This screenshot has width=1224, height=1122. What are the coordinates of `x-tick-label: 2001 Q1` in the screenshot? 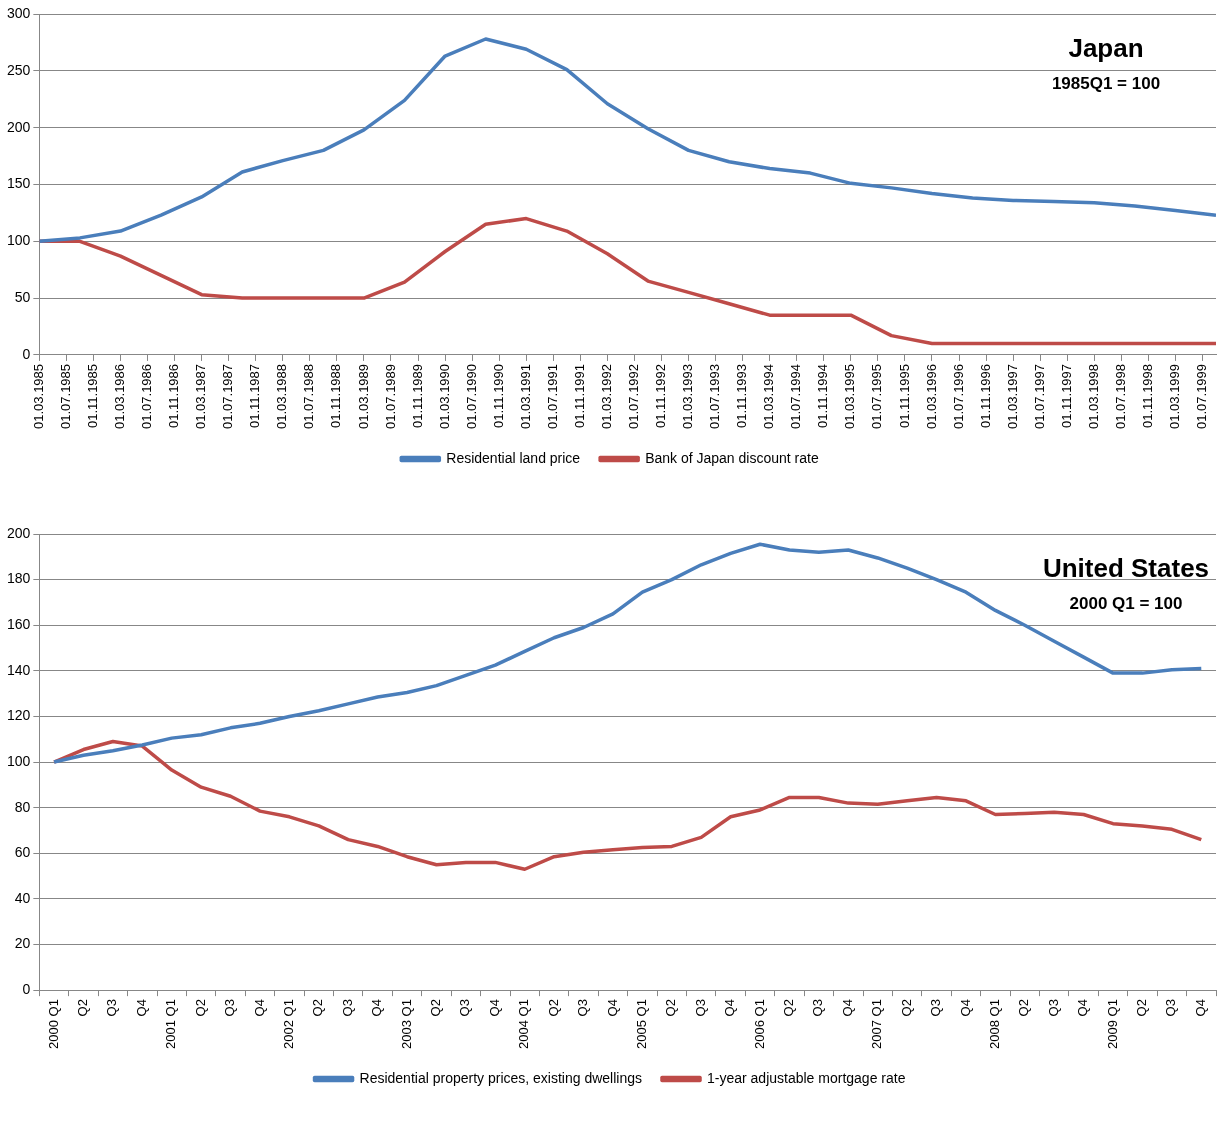 It's located at (171, 1024).